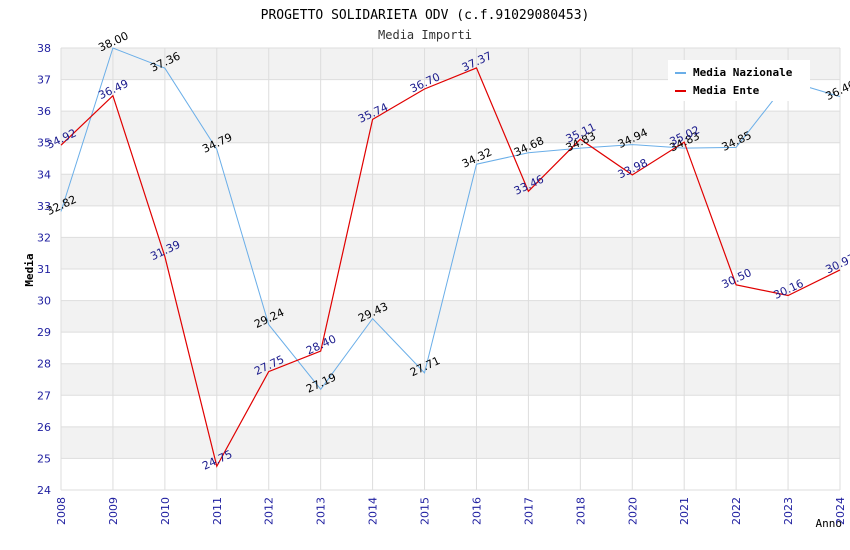 The image size is (850, 550). Describe the element at coordinates (44, 111) in the screenshot. I see `y-tick-label: 36` at that location.